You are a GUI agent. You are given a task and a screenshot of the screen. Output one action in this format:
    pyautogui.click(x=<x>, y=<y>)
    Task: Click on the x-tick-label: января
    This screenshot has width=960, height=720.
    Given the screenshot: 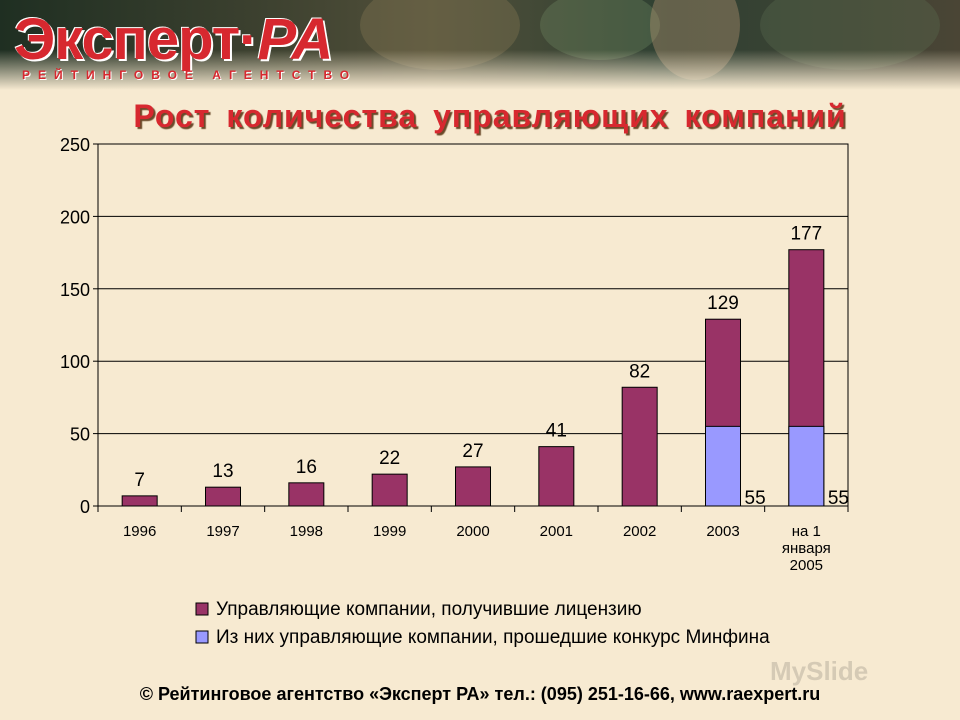 What is the action you would take?
    pyautogui.click(x=806, y=548)
    